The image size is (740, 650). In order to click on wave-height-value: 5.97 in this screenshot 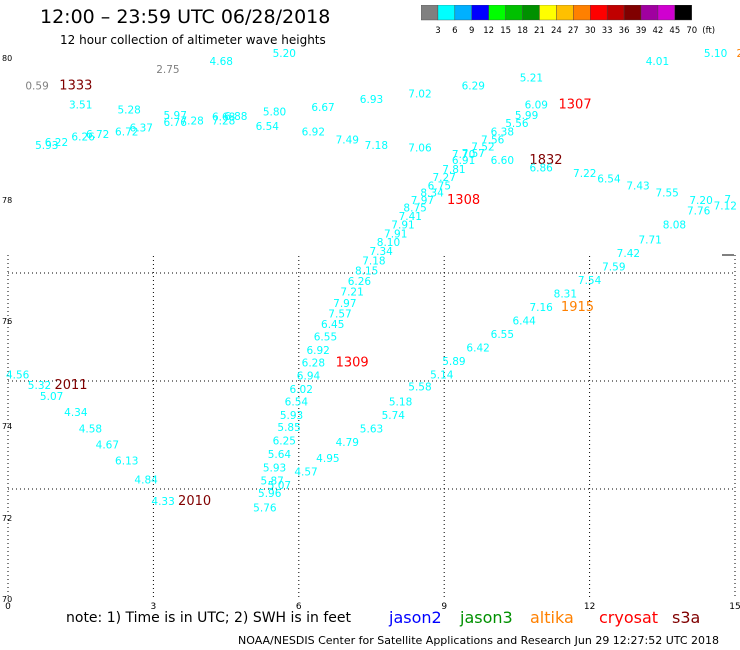, I will do `click(175, 116)`.